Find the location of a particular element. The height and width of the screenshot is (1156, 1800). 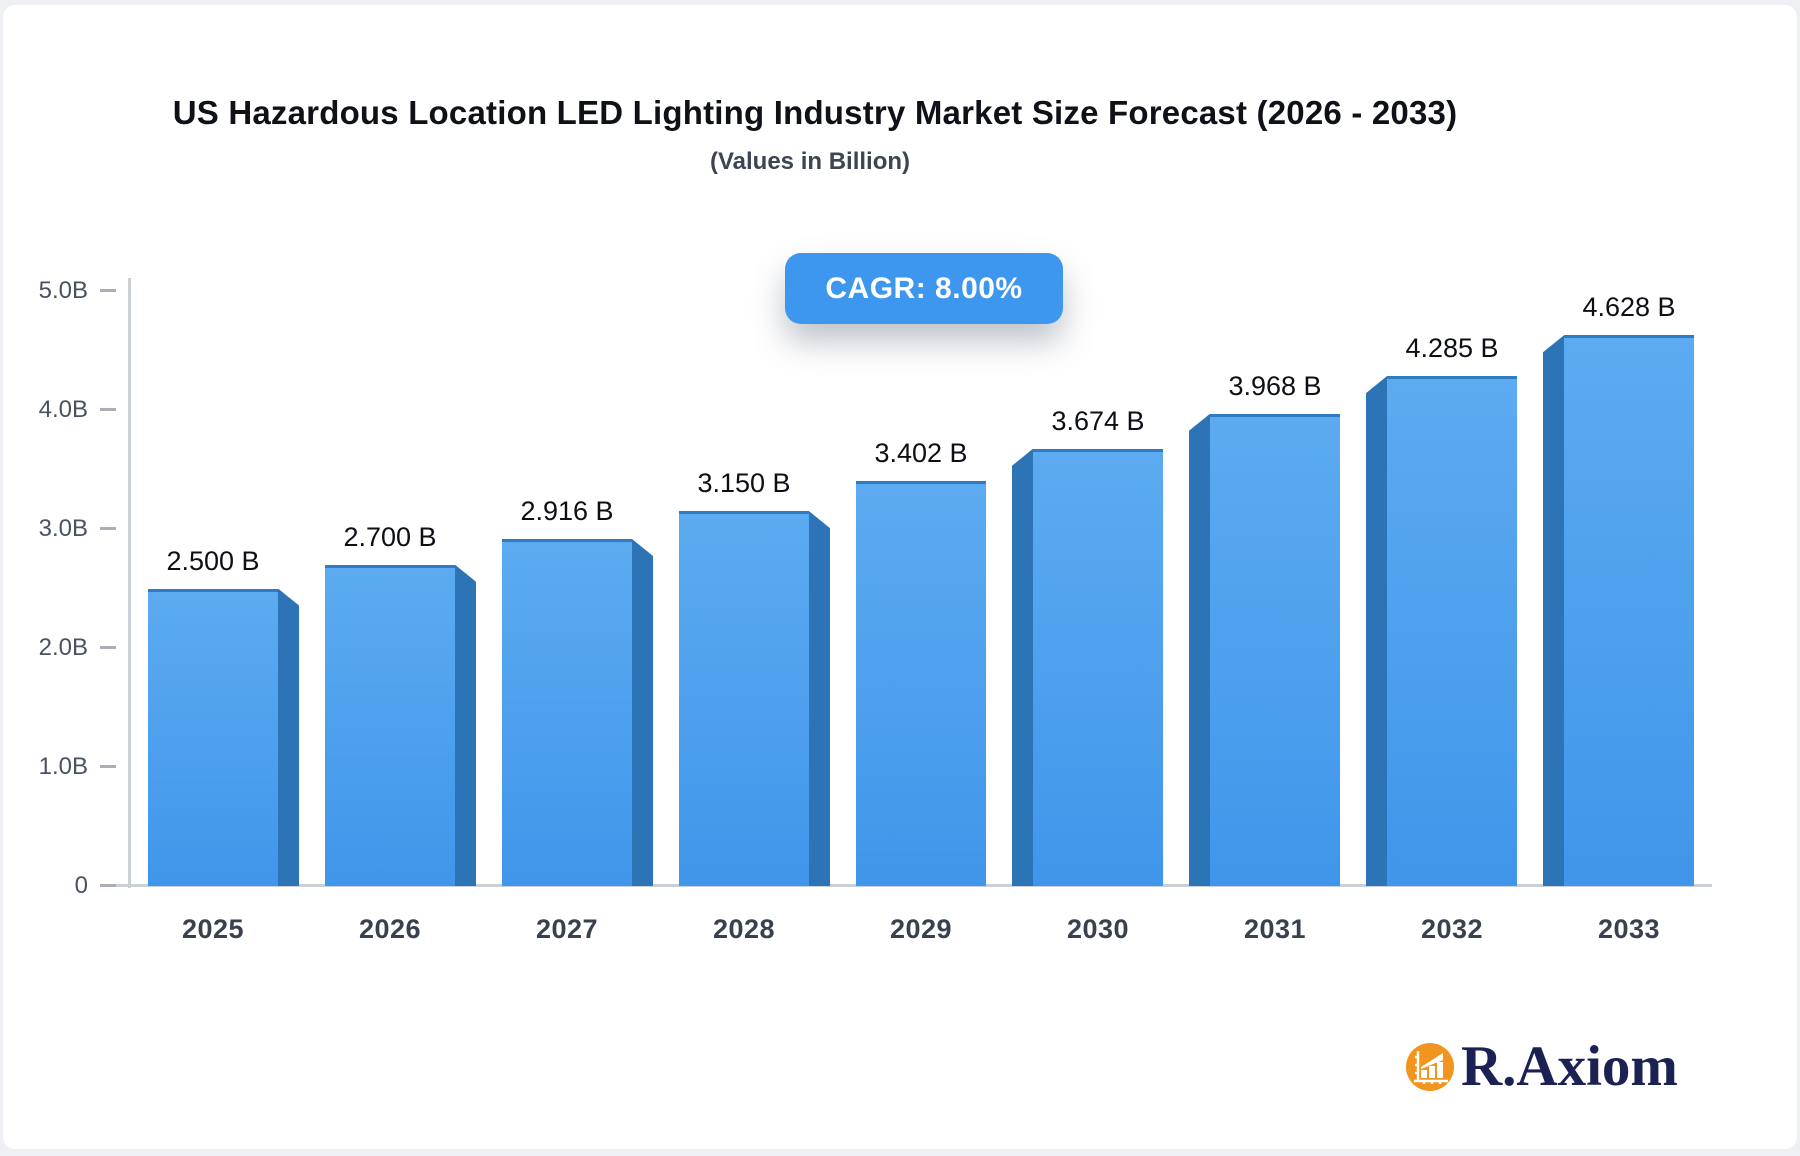

x-tick-label: 2031 is located at coordinates (1275, 929).